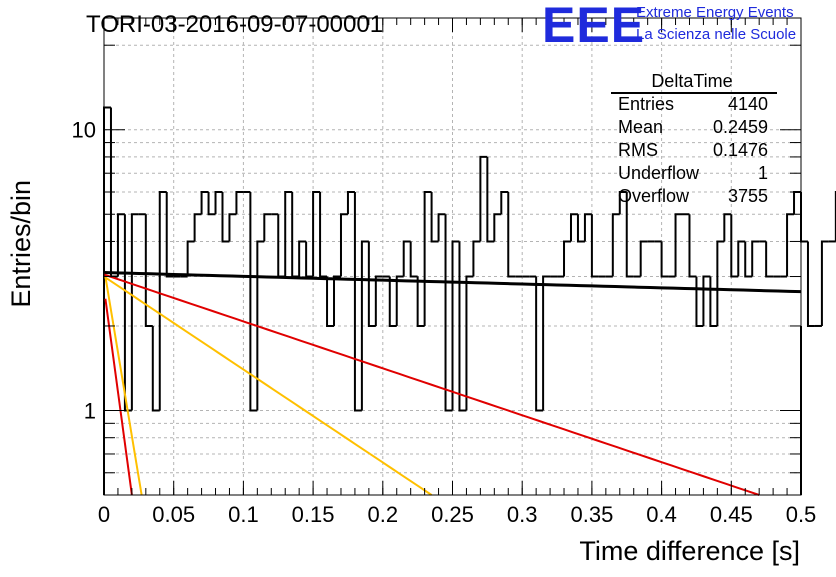 The image size is (836, 577). What do you see at coordinates (740, 127) in the screenshot?
I see `stats-value-mean: 0.2459` at bounding box center [740, 127].